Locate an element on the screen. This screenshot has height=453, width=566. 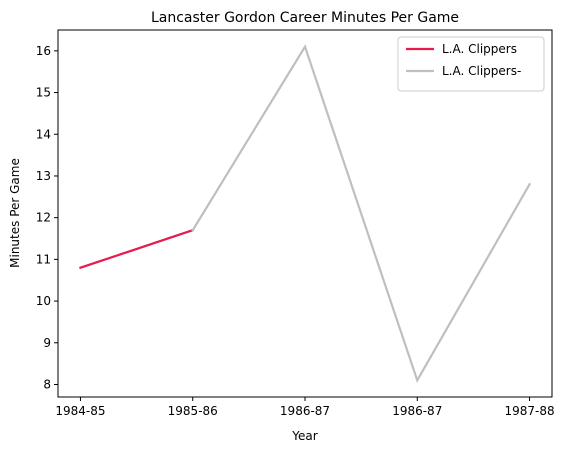
y-tick-label: 13 is located at coordinates (43, 176).